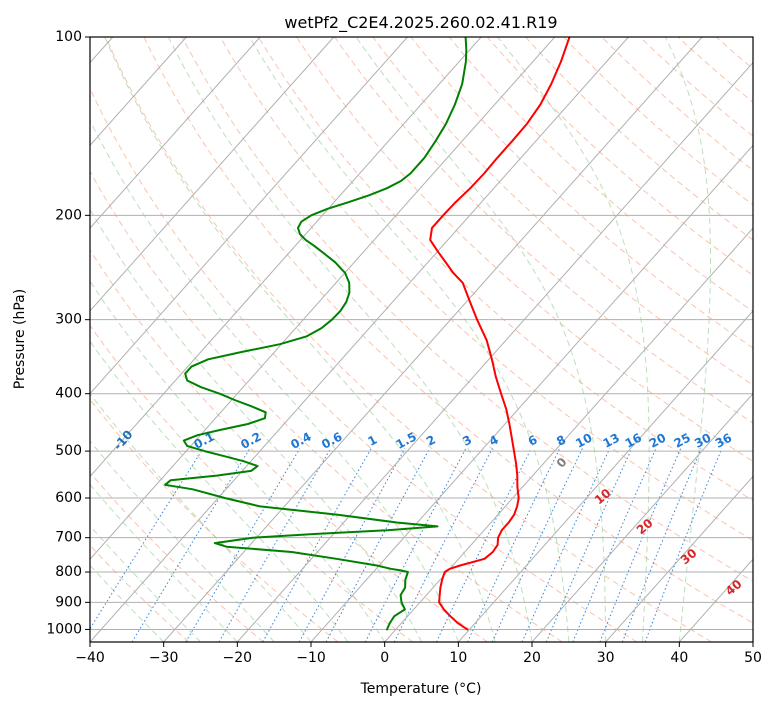 This screenshot has height=708, width=775. Describe the element at coordinates (164, 658) in the screenshot. I see `x-tick-label: −30` at that location.